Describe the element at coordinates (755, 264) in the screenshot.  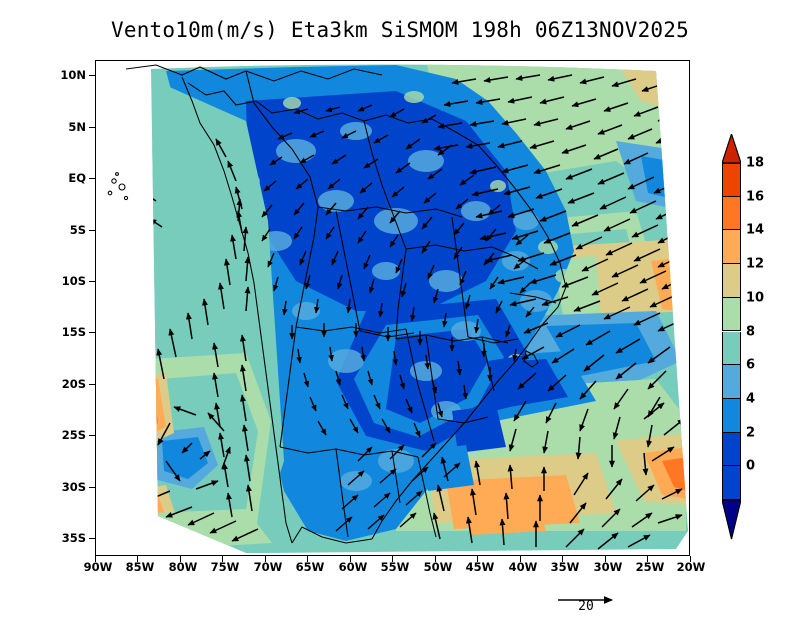
I see `colorbar-label-12: 12` at that location.